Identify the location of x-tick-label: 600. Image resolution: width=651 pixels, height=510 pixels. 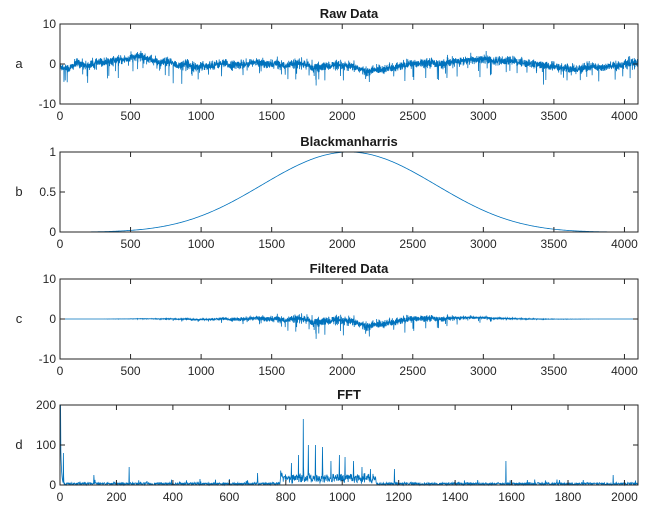
(229, 497).